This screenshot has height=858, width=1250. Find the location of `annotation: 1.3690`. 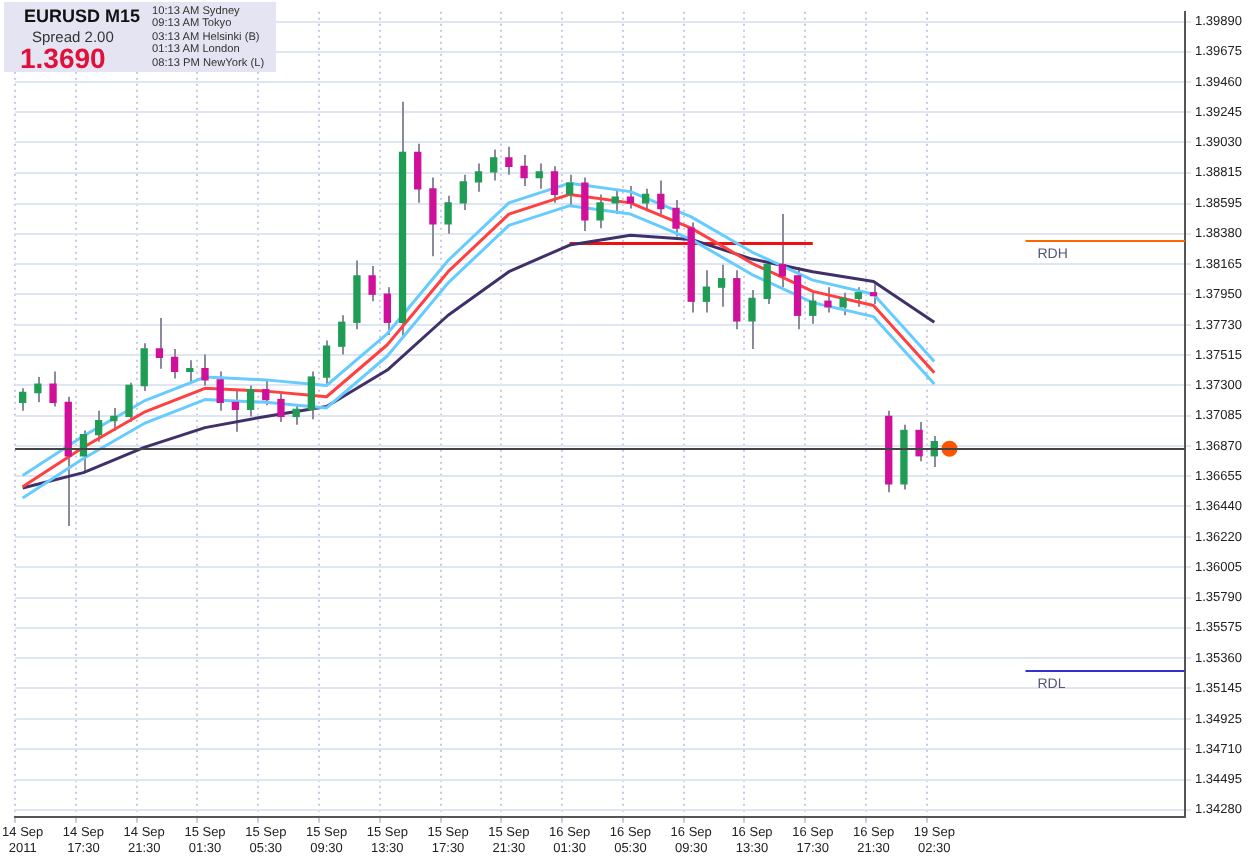

annotation: 1.3690 is located at coordinates (63, 58).